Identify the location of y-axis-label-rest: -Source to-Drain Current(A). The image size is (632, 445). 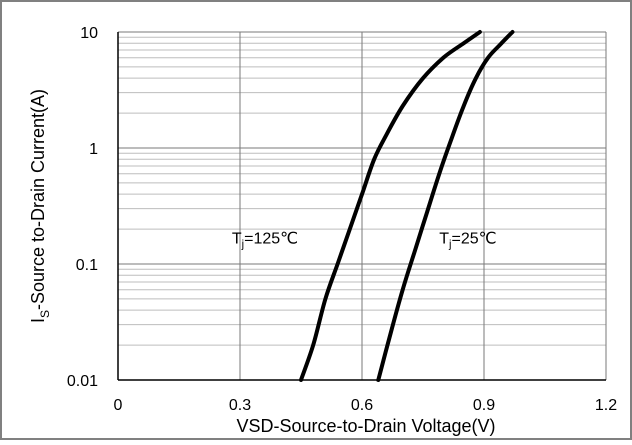
(38, 199).